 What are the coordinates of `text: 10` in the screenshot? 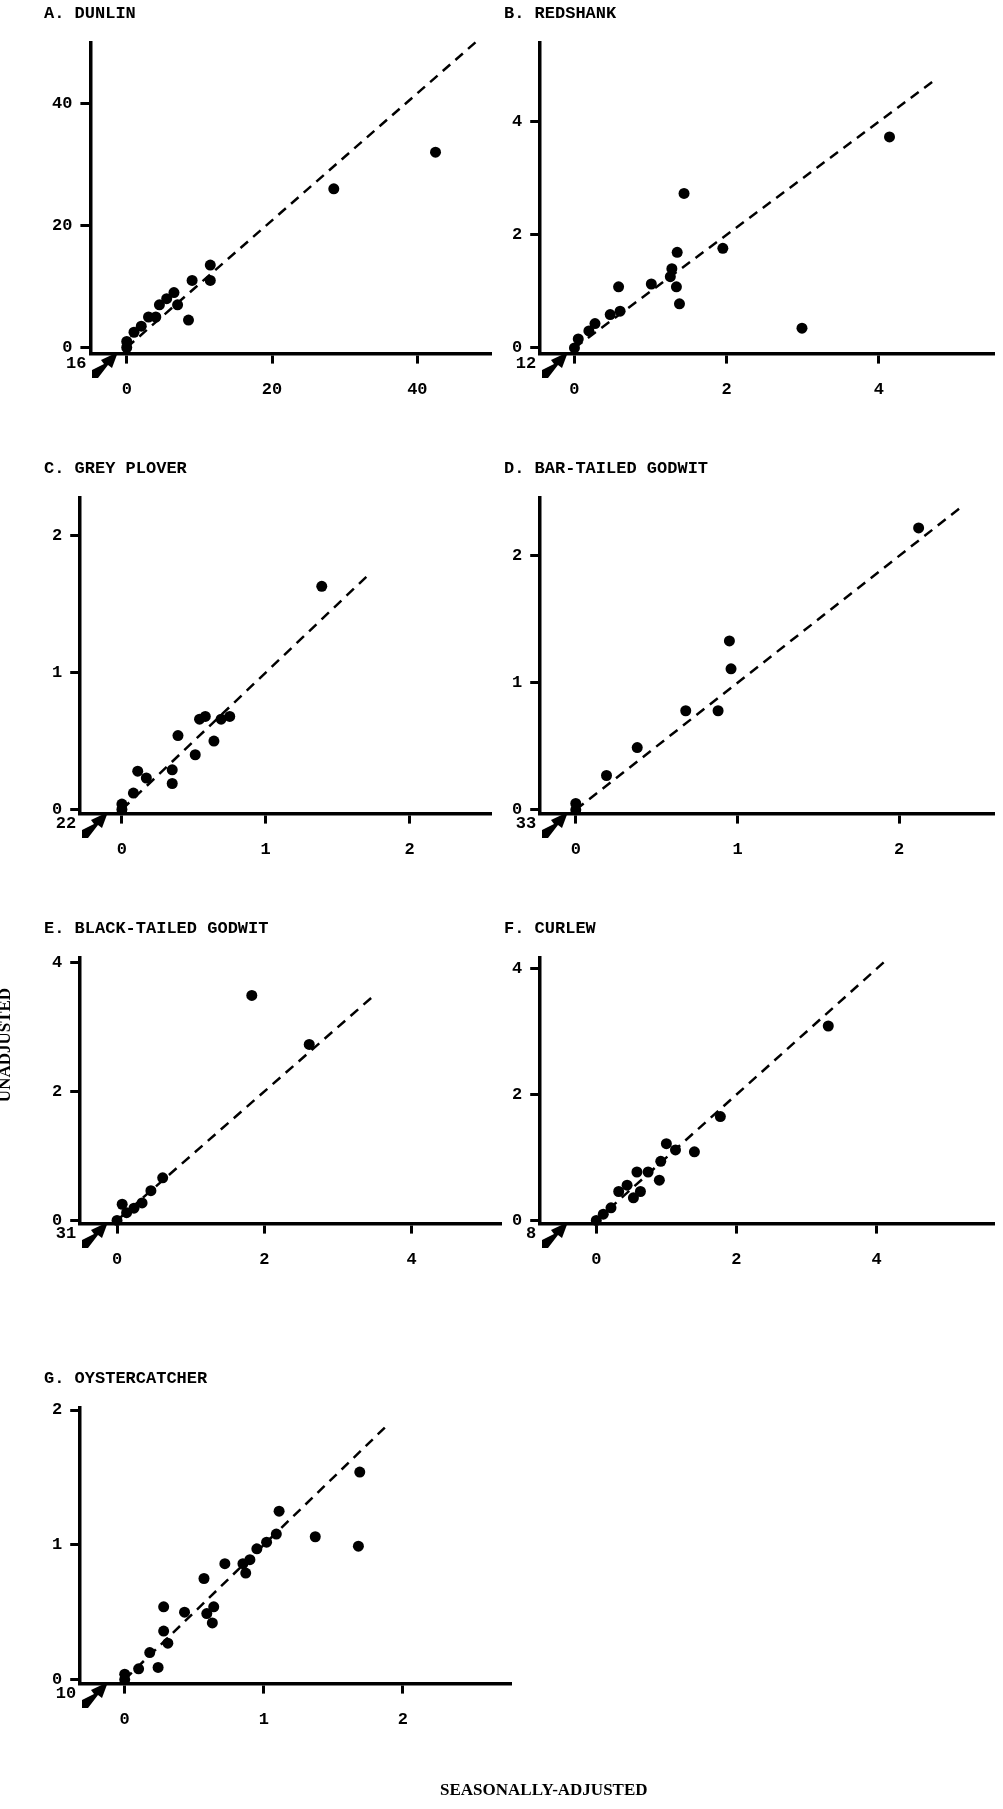 It's located at (66, 1693).